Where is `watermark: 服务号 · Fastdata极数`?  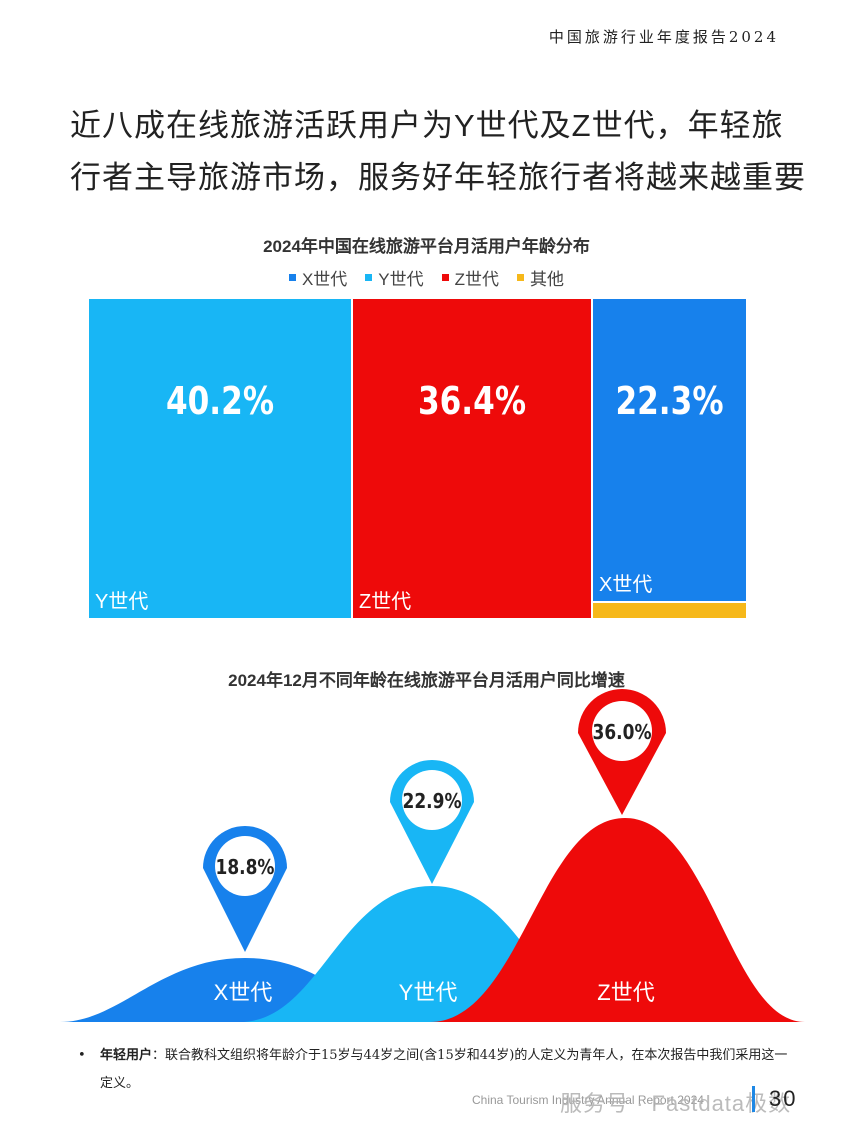 watermark: 服务号 · Fastdata极数 is located at coordinates (676, 1103).